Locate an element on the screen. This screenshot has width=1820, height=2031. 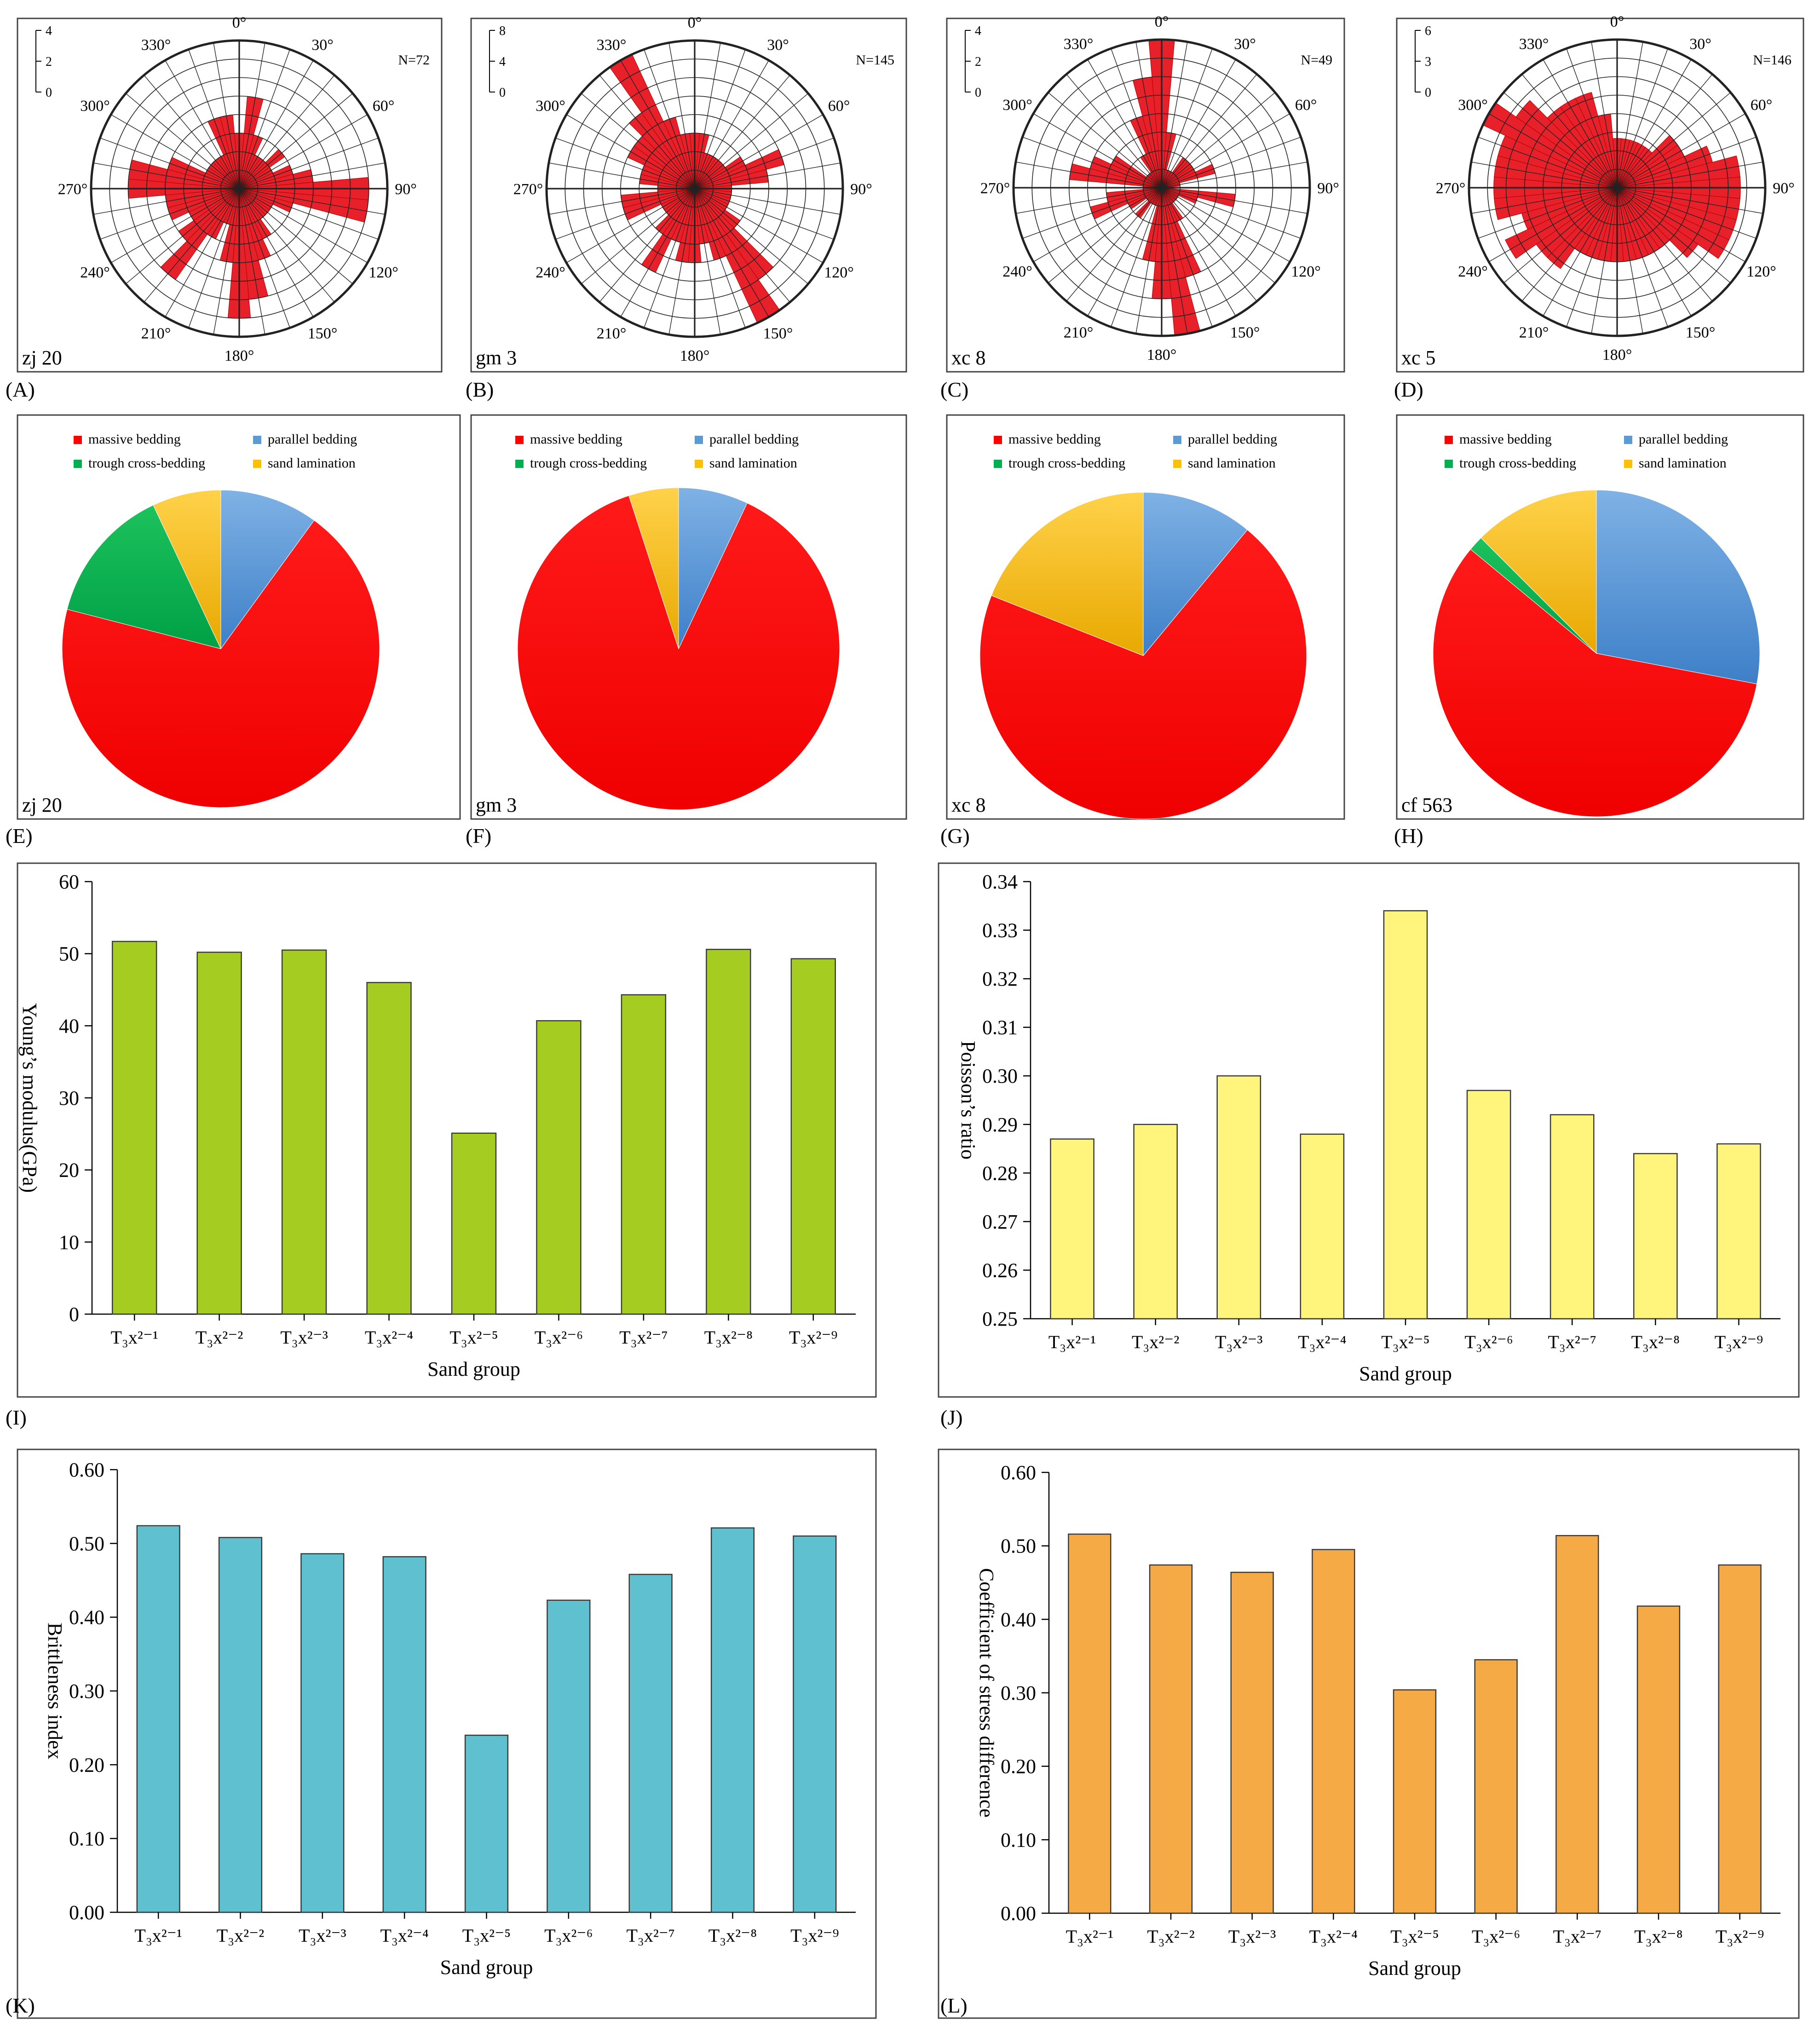
legend-label: parallel bedding is located at coordinates (754, 439).